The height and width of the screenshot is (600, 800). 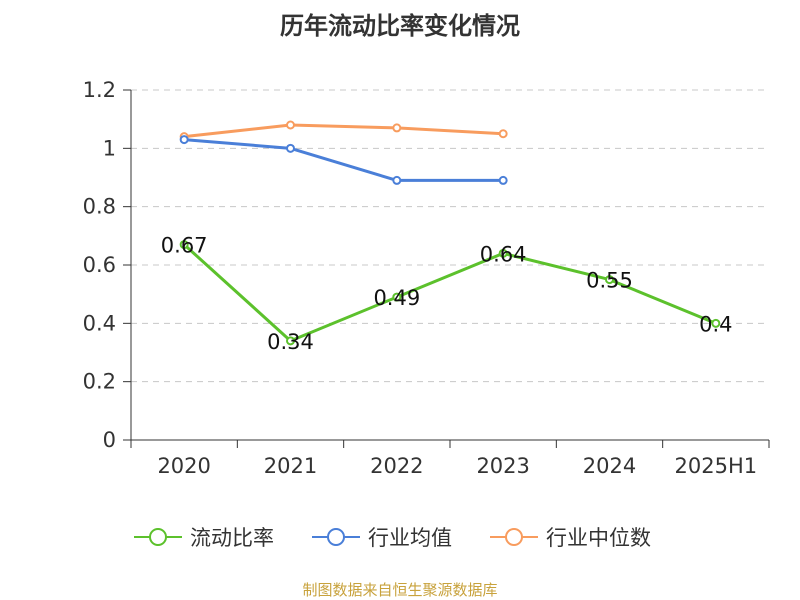 What do you see at coordinates (99, 265) in the screenshot?
I see `y-tick-label: 0.6` at bounding box center [99, 265].